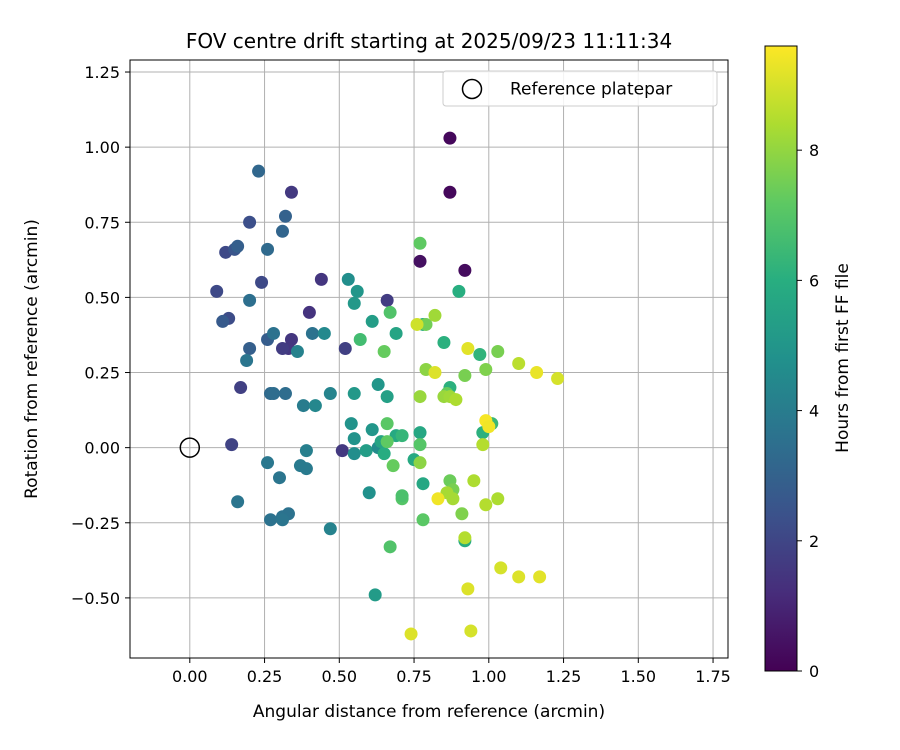 This screenshot has width=900, height=750. What do you see at coordinates (781, 358) in the screenshot?
I see `colorbar-gradient` at bounding box center [781, 358].